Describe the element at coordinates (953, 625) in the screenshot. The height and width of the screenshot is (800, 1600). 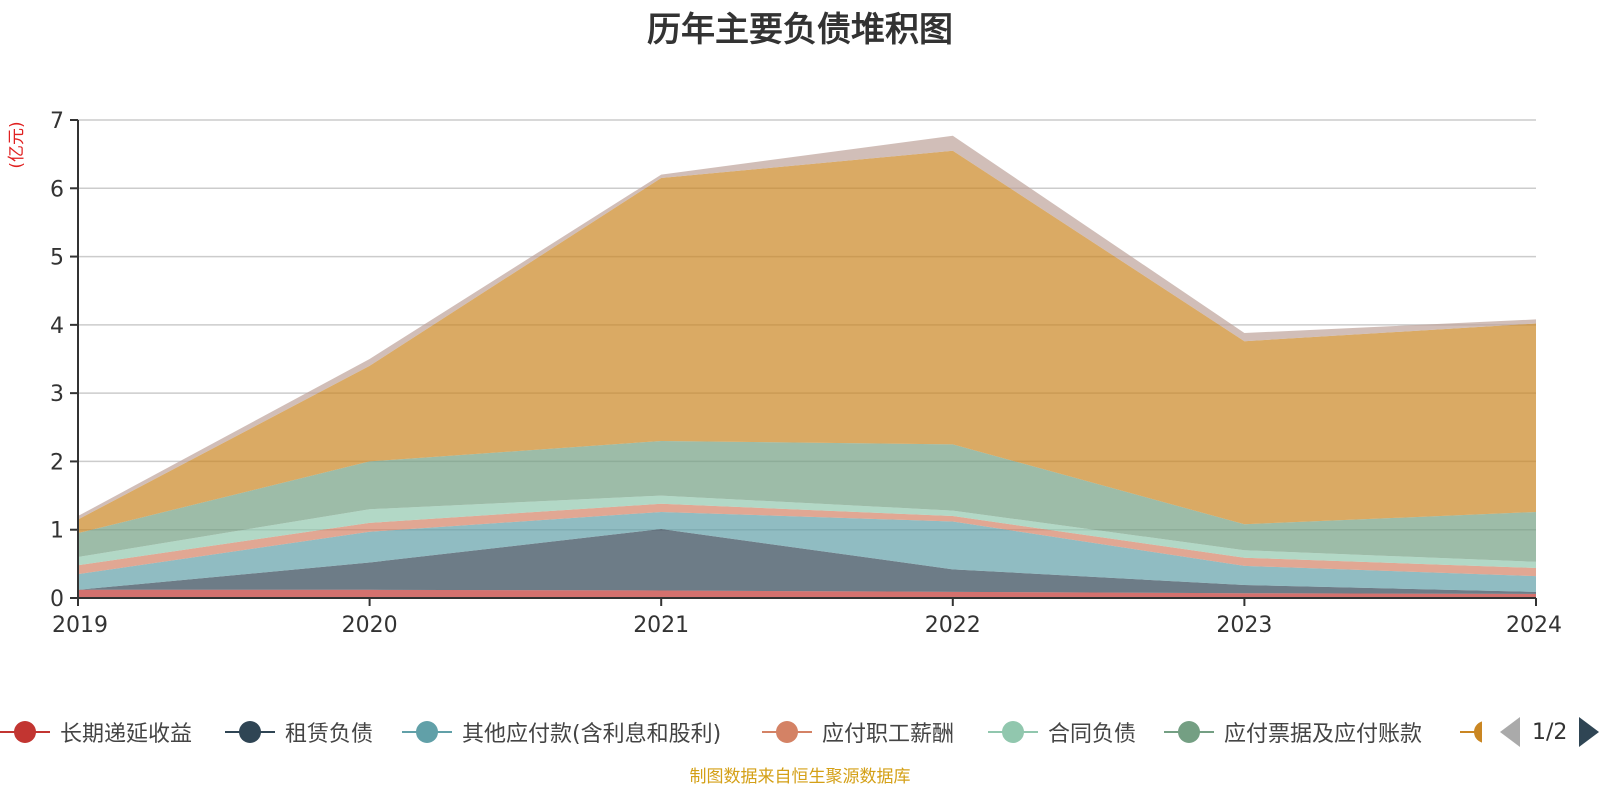
I see `x-tick-label: 2022` at that location.